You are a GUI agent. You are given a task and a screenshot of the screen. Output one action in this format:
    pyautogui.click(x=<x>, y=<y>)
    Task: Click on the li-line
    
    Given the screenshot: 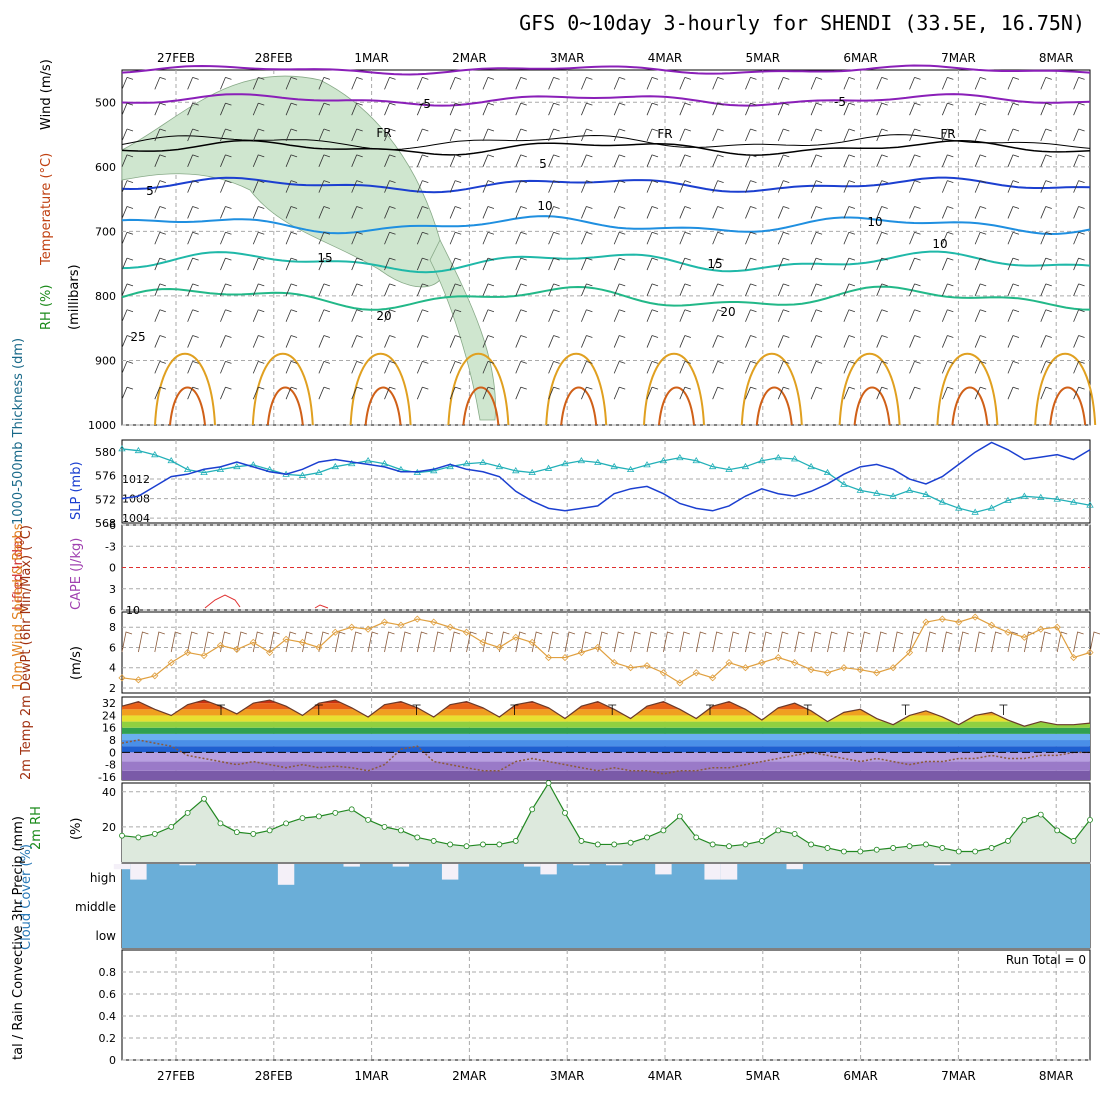 What is the action you would take?
    pyautogui.click(x=321, y=606)
    